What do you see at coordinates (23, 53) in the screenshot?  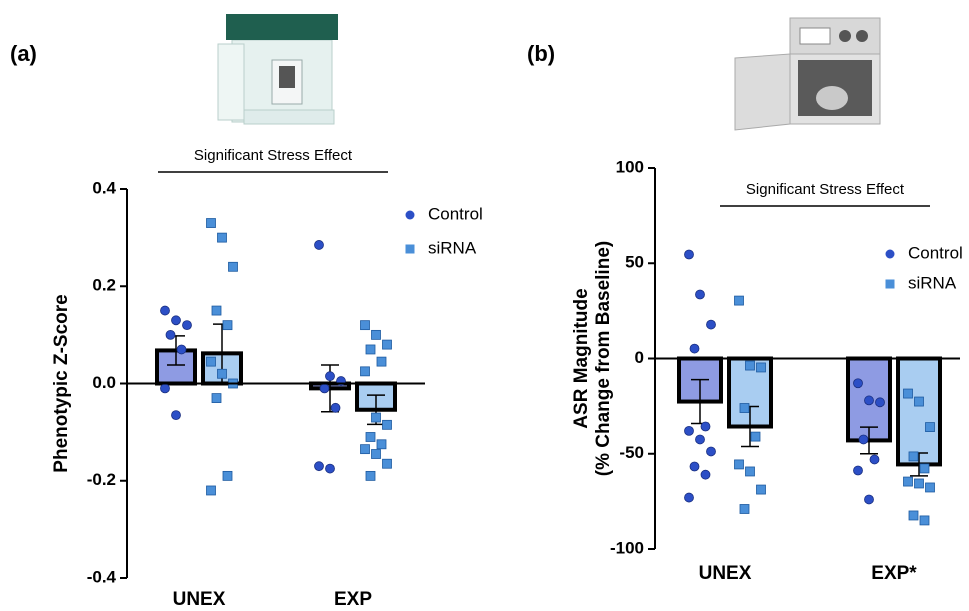 I see `panel-label: (a)` at bounding box center [23, 53].